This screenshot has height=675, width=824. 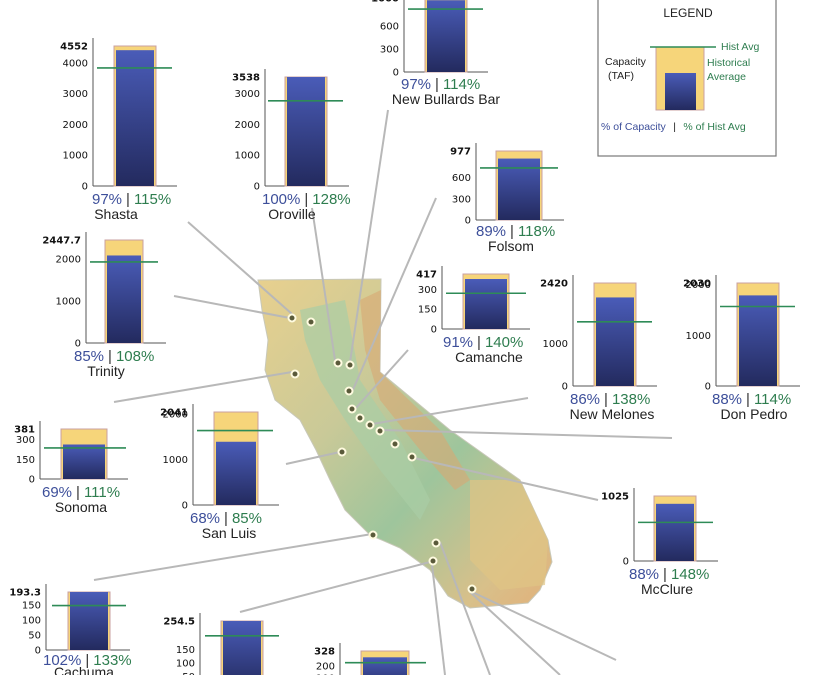 What do you see at coordinates (511, 246) in the screenshot?
I see `reservoir-name: Folsom` at bounding box center [511, 246].